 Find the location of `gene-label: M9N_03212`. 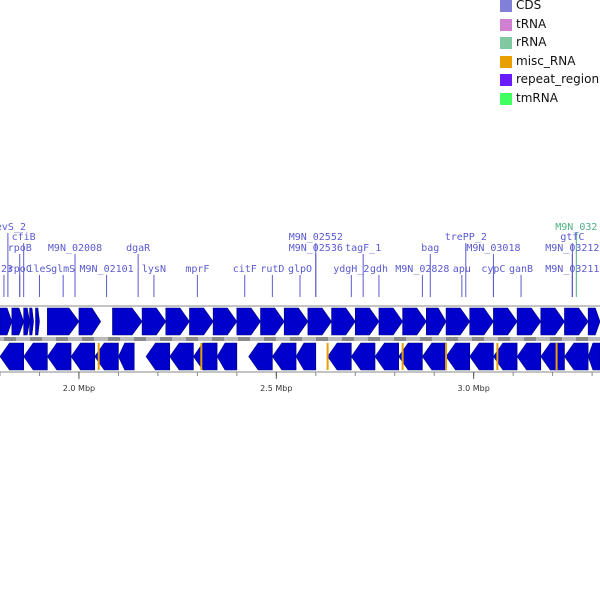

gene-label: M9N_03212 is located at coordinates (572, 248).